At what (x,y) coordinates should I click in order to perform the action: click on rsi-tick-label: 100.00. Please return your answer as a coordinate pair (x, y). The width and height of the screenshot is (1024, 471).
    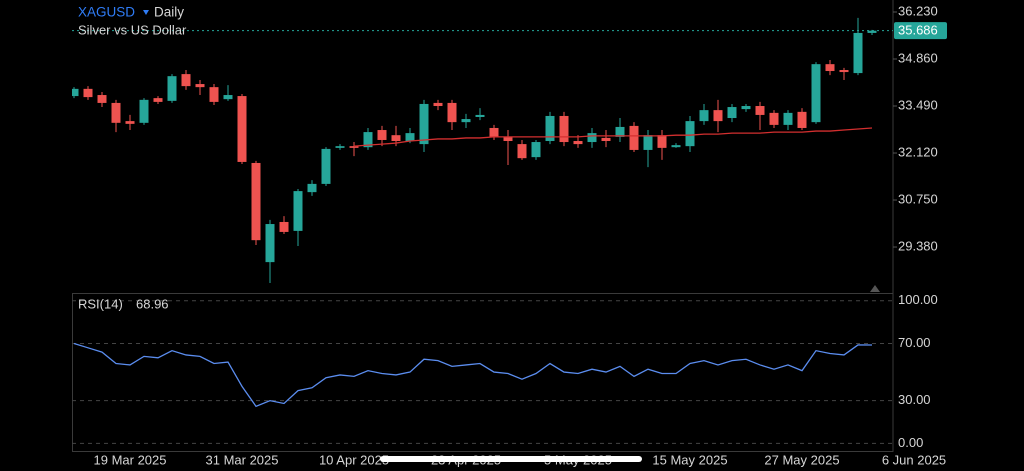
    Looking at the image, I should click on (918, 299).